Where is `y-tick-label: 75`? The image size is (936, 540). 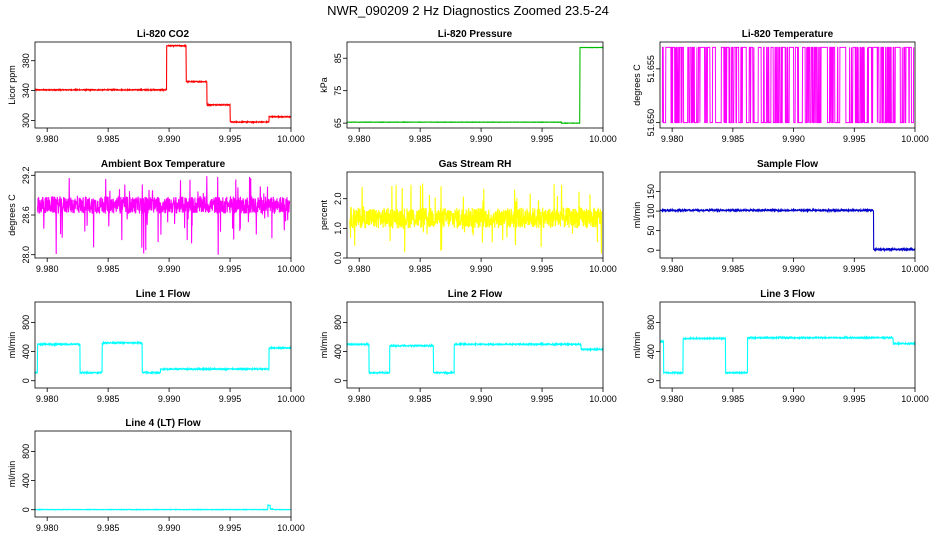
y-tick-label: 75 is located at coordinates (338, 91).